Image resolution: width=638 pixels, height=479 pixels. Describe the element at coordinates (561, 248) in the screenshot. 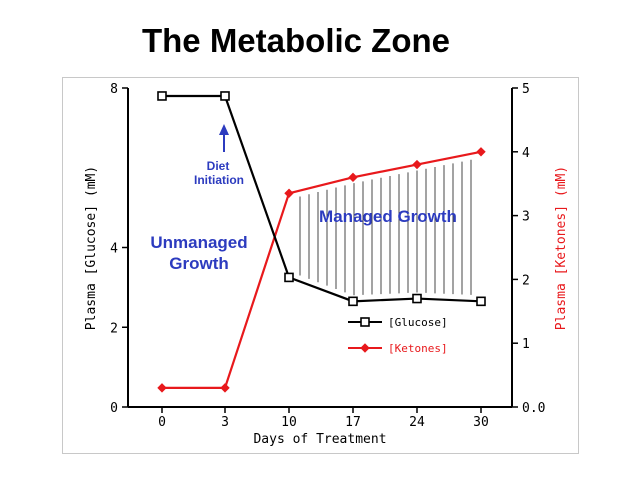

I see `right-axis-label: Plasma [Ketones] (mM)` at that location.